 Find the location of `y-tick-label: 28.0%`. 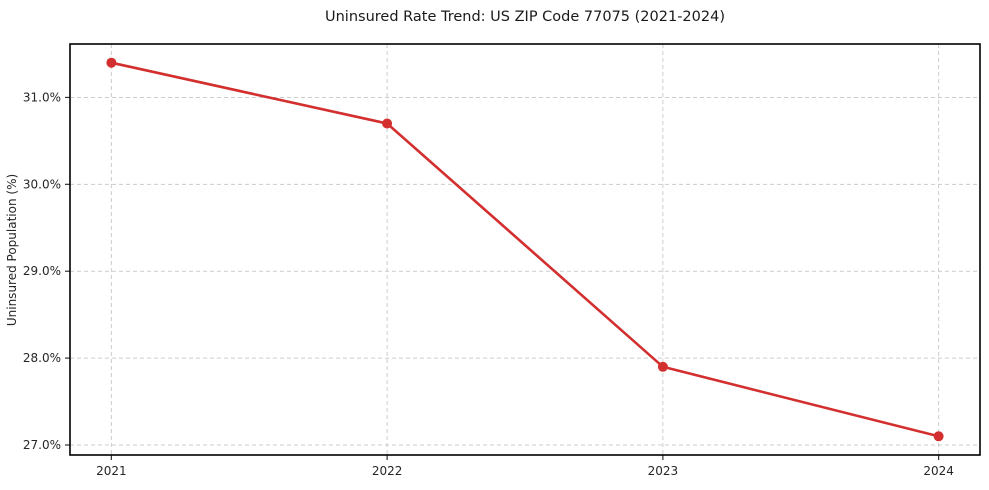

y-tick-label: 28.0% is located at coordinates (42, 358).